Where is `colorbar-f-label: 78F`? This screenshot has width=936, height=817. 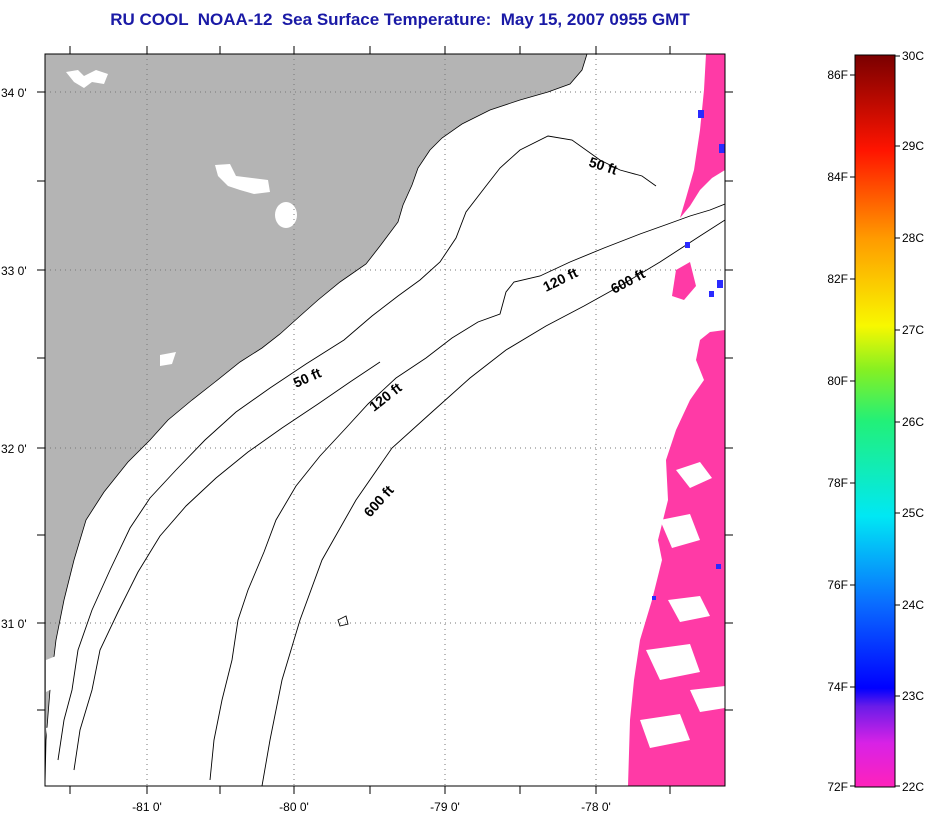
colorbar-f-label: 78F is located at coordinates (837, 483).